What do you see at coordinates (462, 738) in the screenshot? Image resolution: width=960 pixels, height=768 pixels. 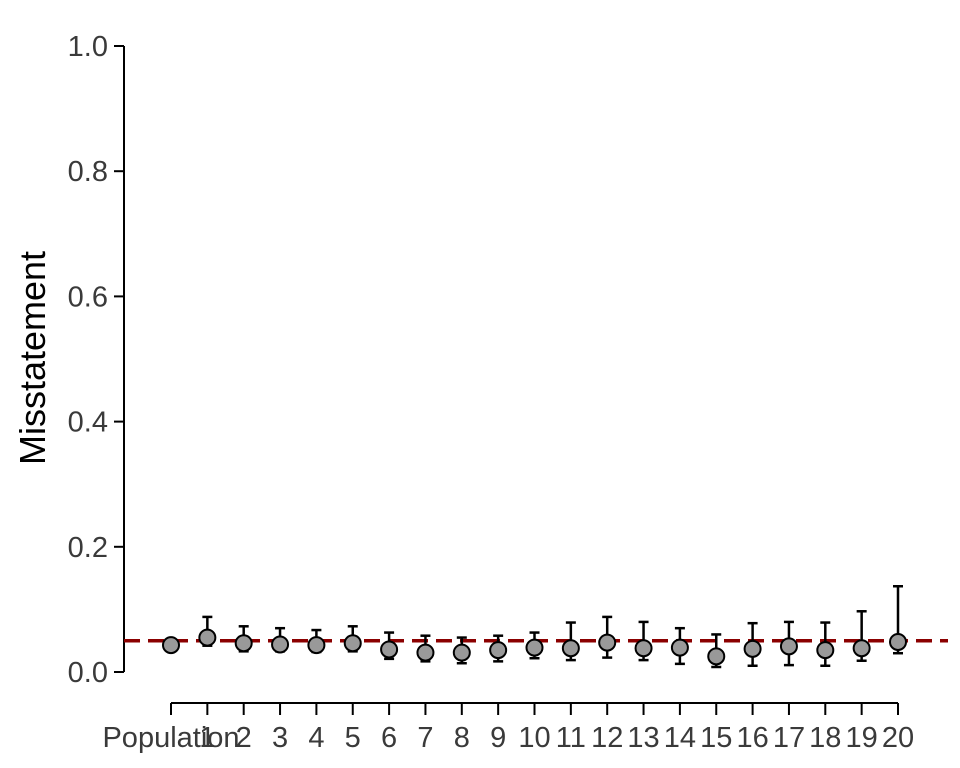 I see `x-tick-label: 8` at bounding box center [462, 738].